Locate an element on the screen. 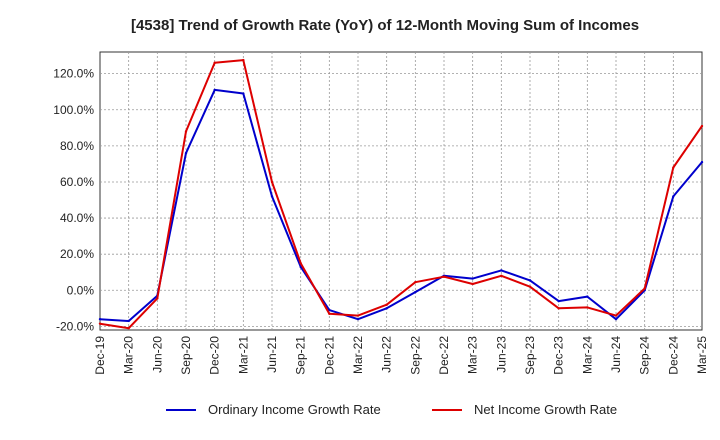 This screenshot has height=440, width=720. x-tick-label: Sep-21 is located at coordinates (301, 355).